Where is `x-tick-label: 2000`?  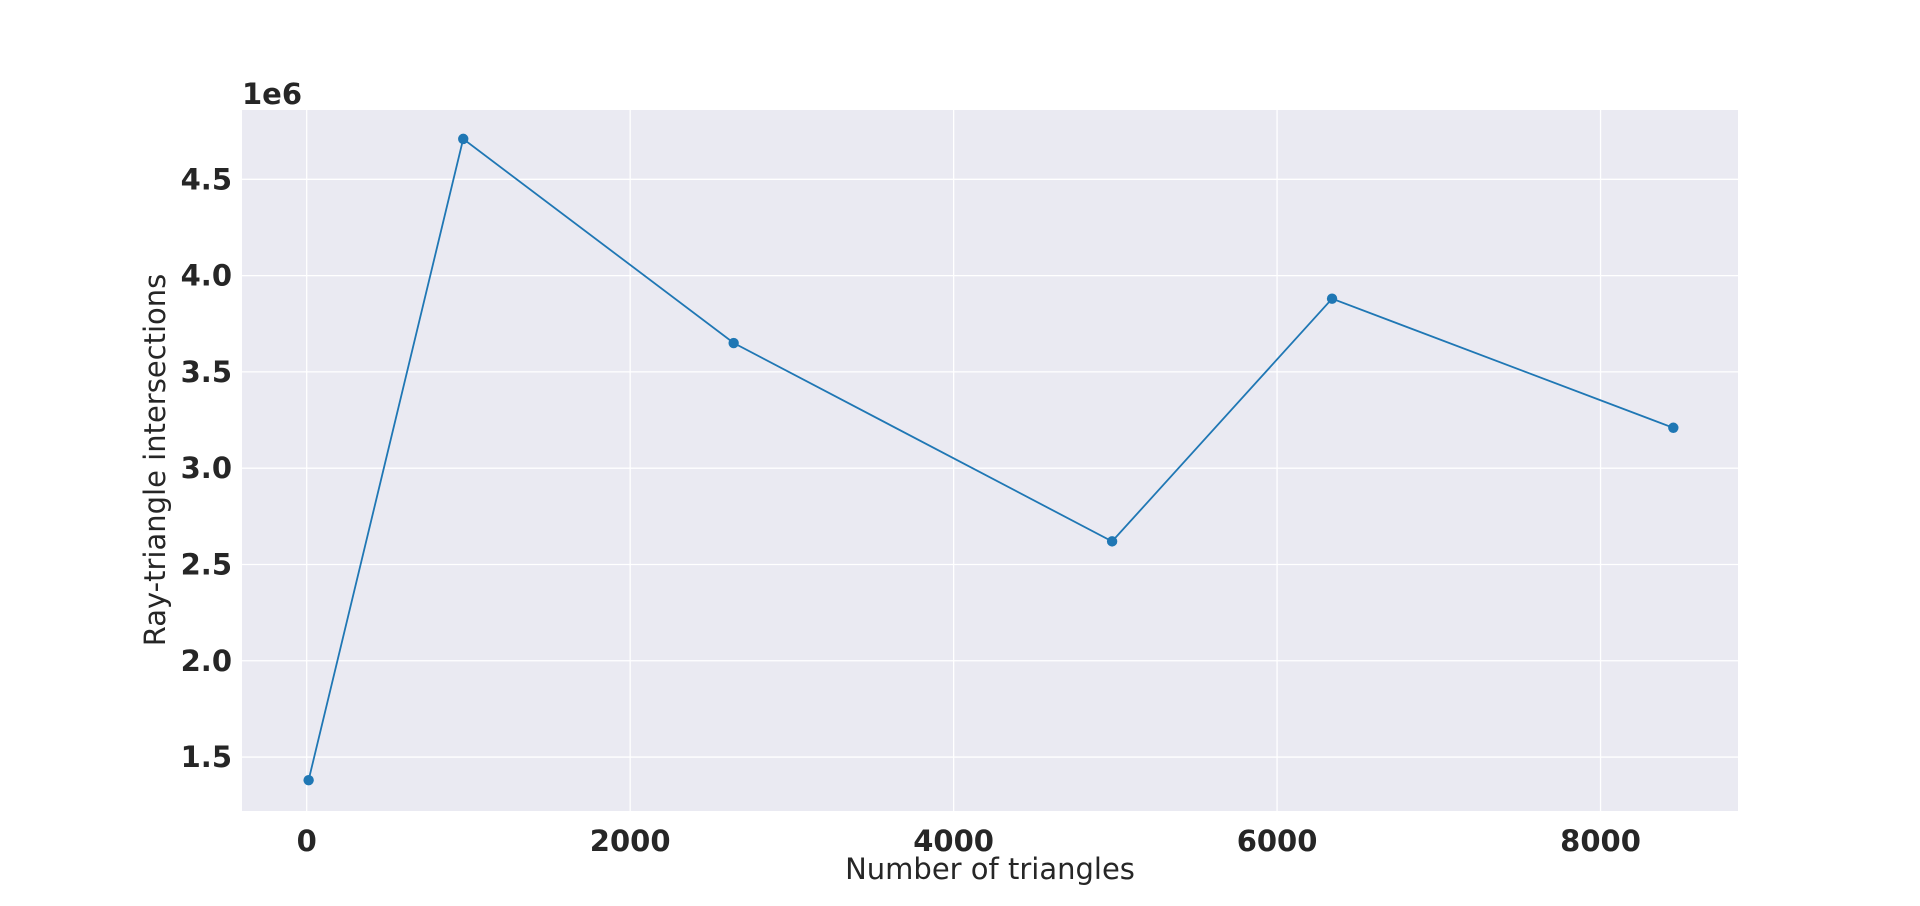
x-tick-label: 2000 is located at coordinates (630, 841).